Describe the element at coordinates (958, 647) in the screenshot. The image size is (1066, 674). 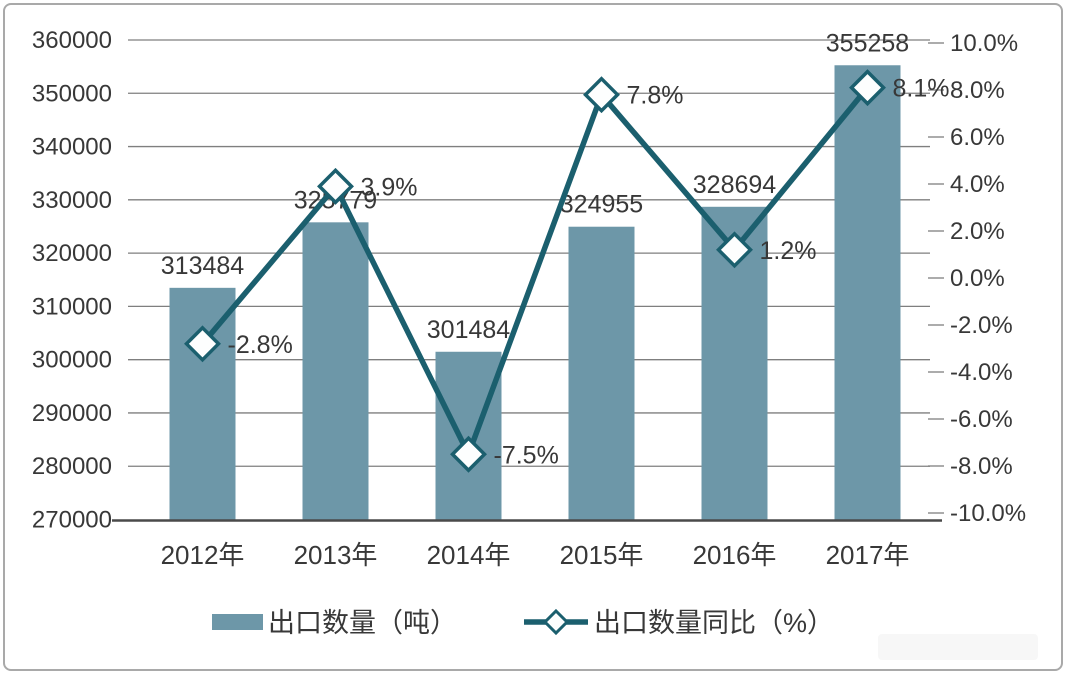
I see `watermark-smudge` at that location.